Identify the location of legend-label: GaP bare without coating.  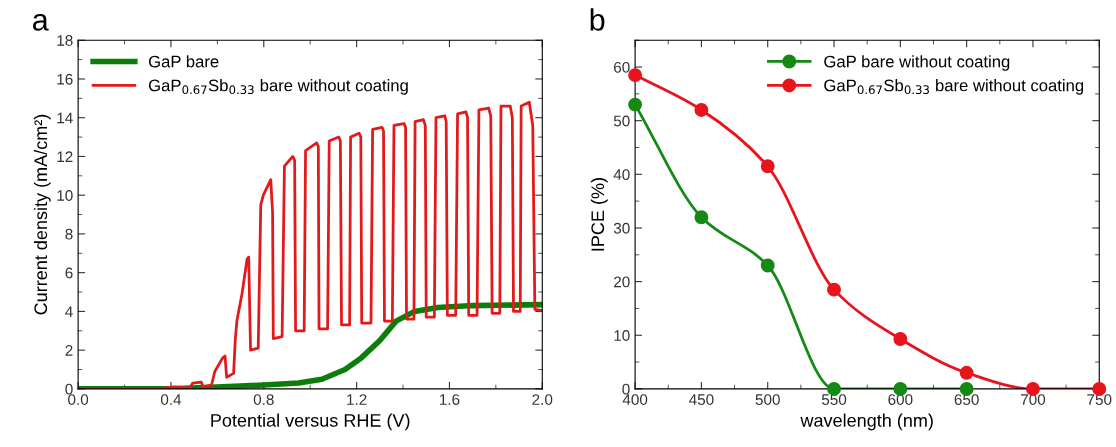
(917, 63).